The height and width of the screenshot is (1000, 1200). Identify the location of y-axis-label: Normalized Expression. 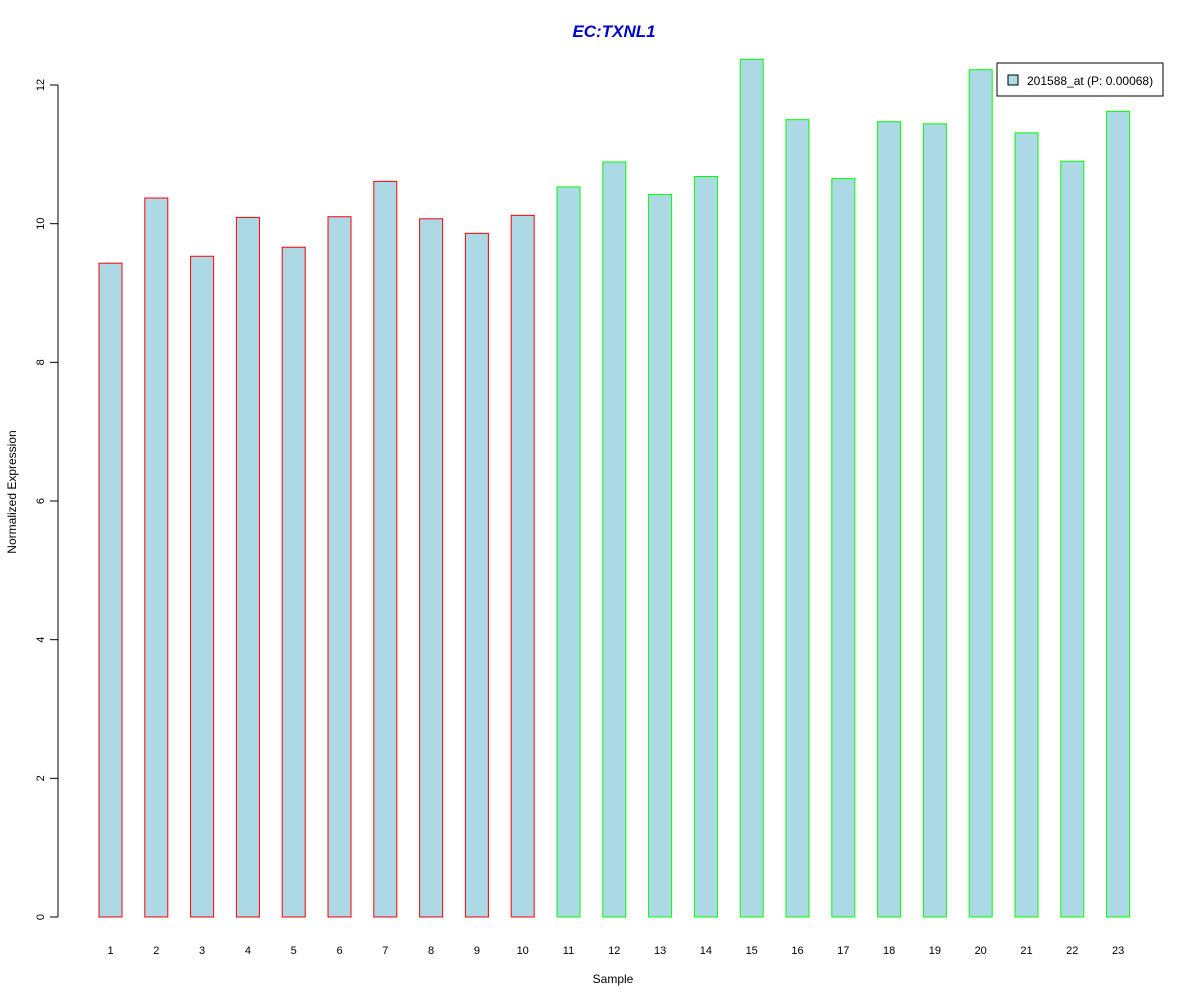
(12, 491).